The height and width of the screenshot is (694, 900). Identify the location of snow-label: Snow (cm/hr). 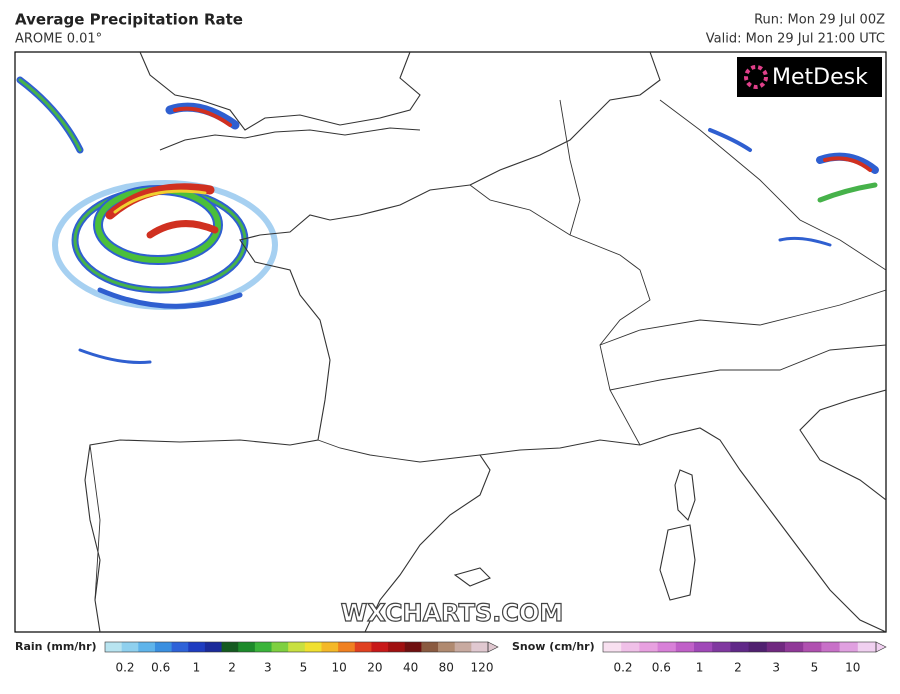
(553, 646).